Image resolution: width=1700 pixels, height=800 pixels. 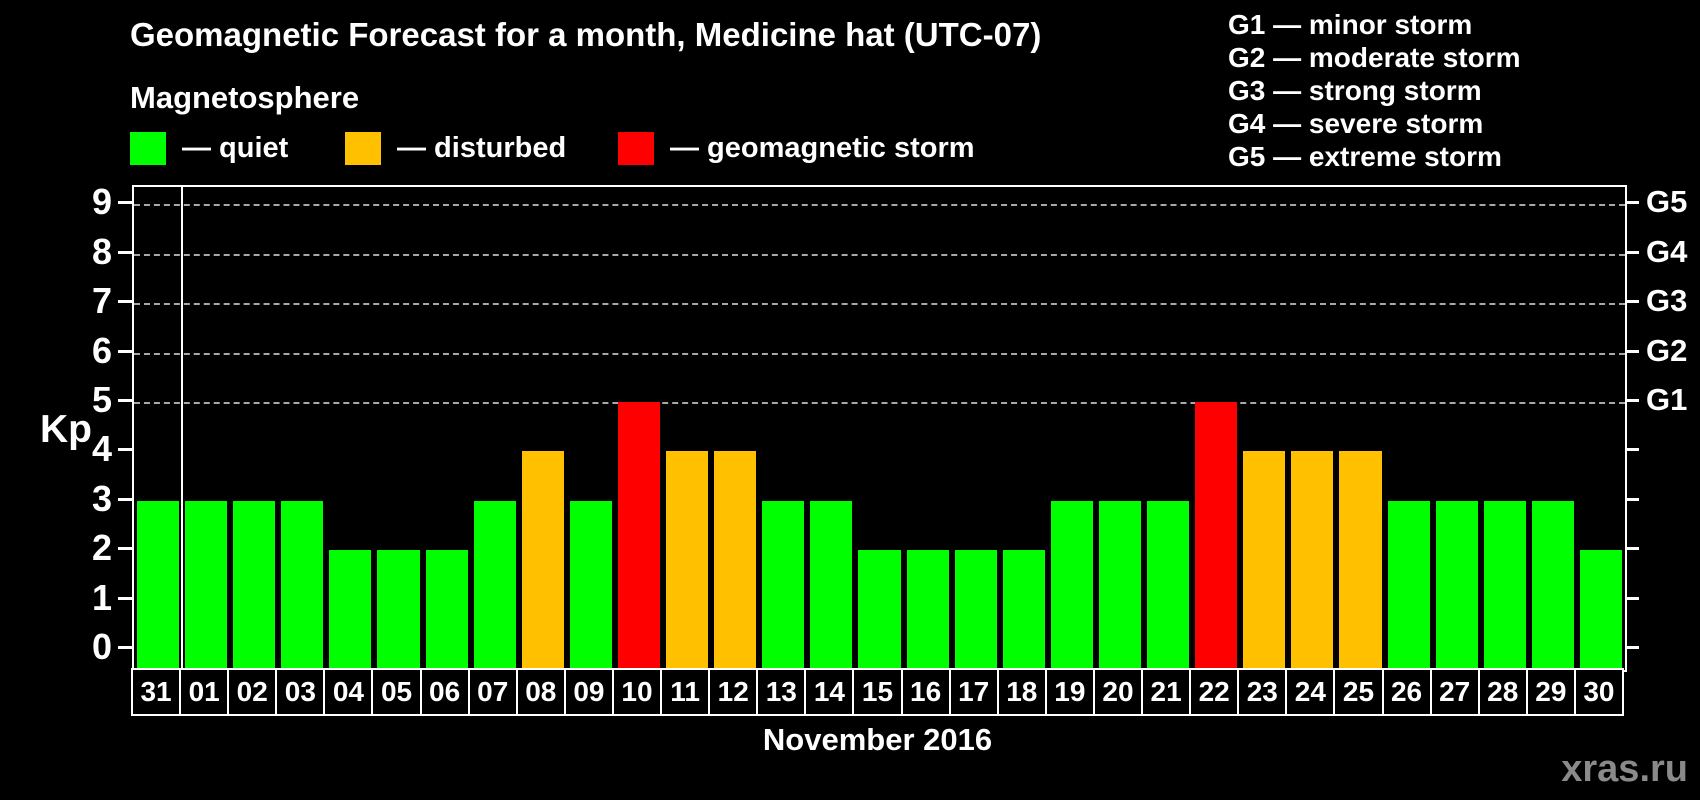 I want to click on y-tick-label-9: 9, so click(x=101, y=202).